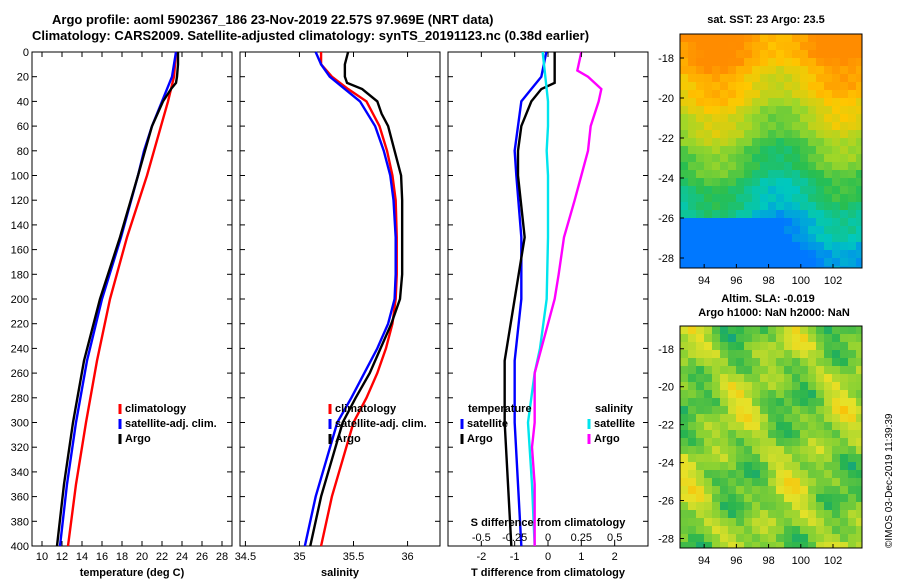 This screenshot has height=580, width=900. Describe the element at coordinates (348, 439) in the screenshot. I see `legend-label: Argo` at that location.